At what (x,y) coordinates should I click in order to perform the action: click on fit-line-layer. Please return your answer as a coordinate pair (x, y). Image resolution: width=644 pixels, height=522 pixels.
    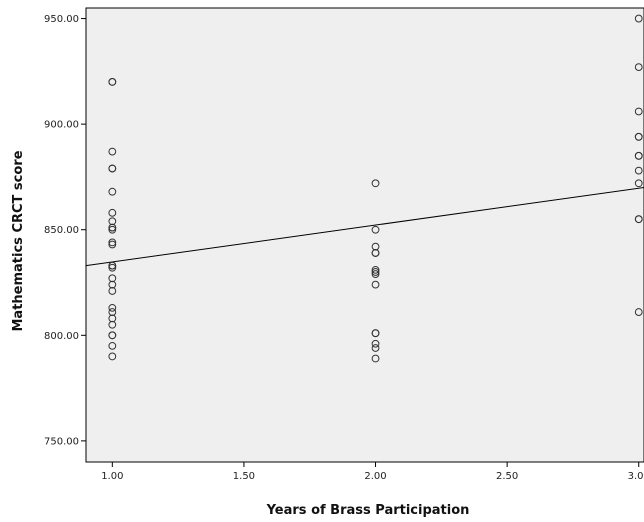
    Looking at the image, I should click on (364, 226).